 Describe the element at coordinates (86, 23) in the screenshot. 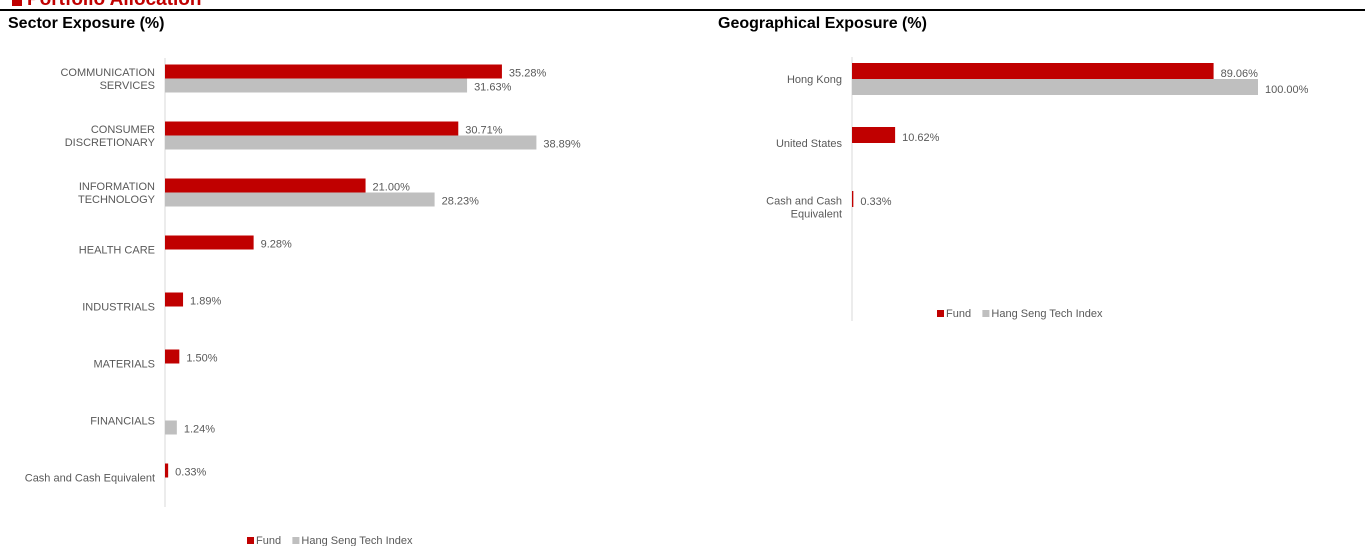

I see `sector-chart-title: Sector Exposure (%)` at that location.